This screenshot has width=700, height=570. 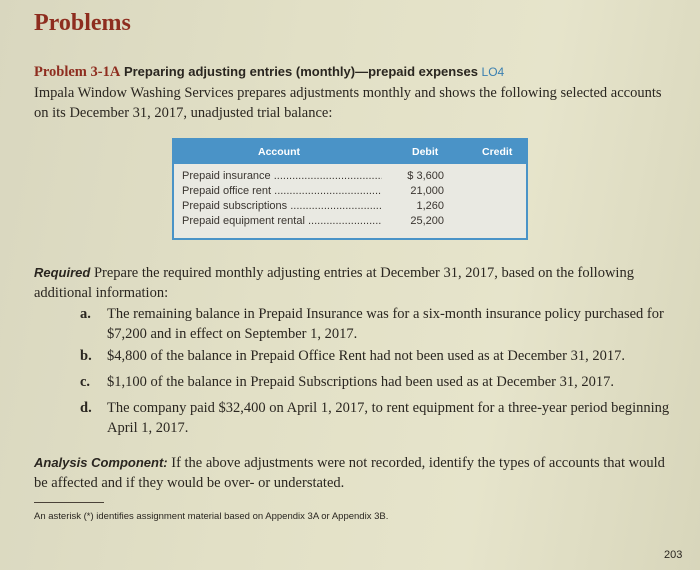 I want to click on table-row: Prepaid insurance $ 3,600, so click(x=352, y=177).